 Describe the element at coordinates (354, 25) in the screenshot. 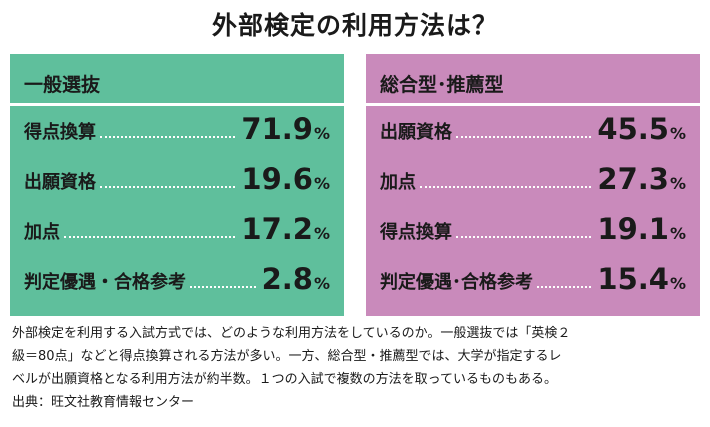

I see `chart-title: 外部検定の利用方法は？` at that location.